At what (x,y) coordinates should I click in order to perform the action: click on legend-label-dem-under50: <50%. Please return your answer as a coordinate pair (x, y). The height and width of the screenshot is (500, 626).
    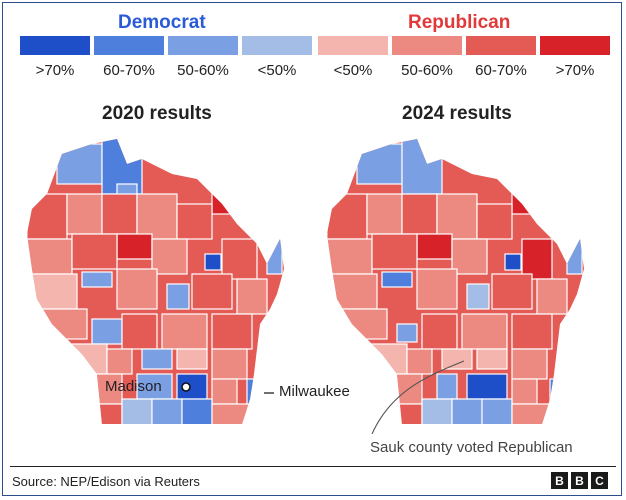
    Looking at the image, I should click on (277, 70).